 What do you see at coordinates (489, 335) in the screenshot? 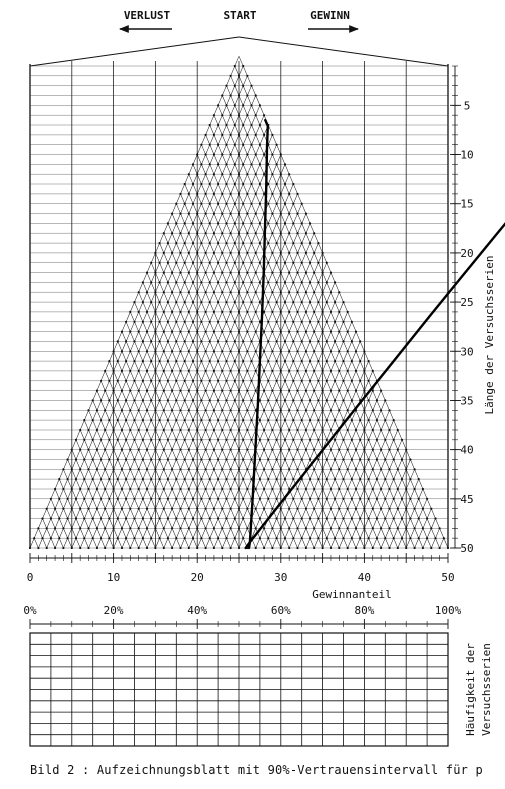
I see `y-axis-label: Länge der Versuchsserien` at bounding box center [489, 335].